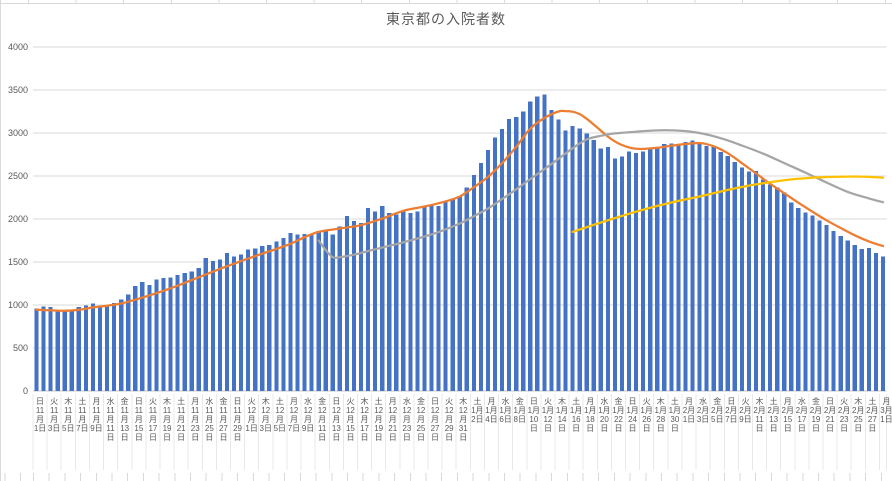 This screenshot has width=892, height=481. What do you see at coordinates (0, 240) in the screenshot?
I see `spreadsheet-column-border` at bounding box center [0, 240].